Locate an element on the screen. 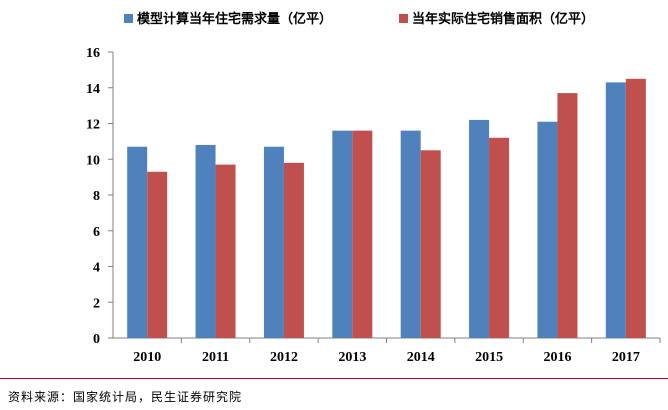 This screenshot has width=668, height=410. x-tick-label: 2013 is located at coordinates (352, 357).